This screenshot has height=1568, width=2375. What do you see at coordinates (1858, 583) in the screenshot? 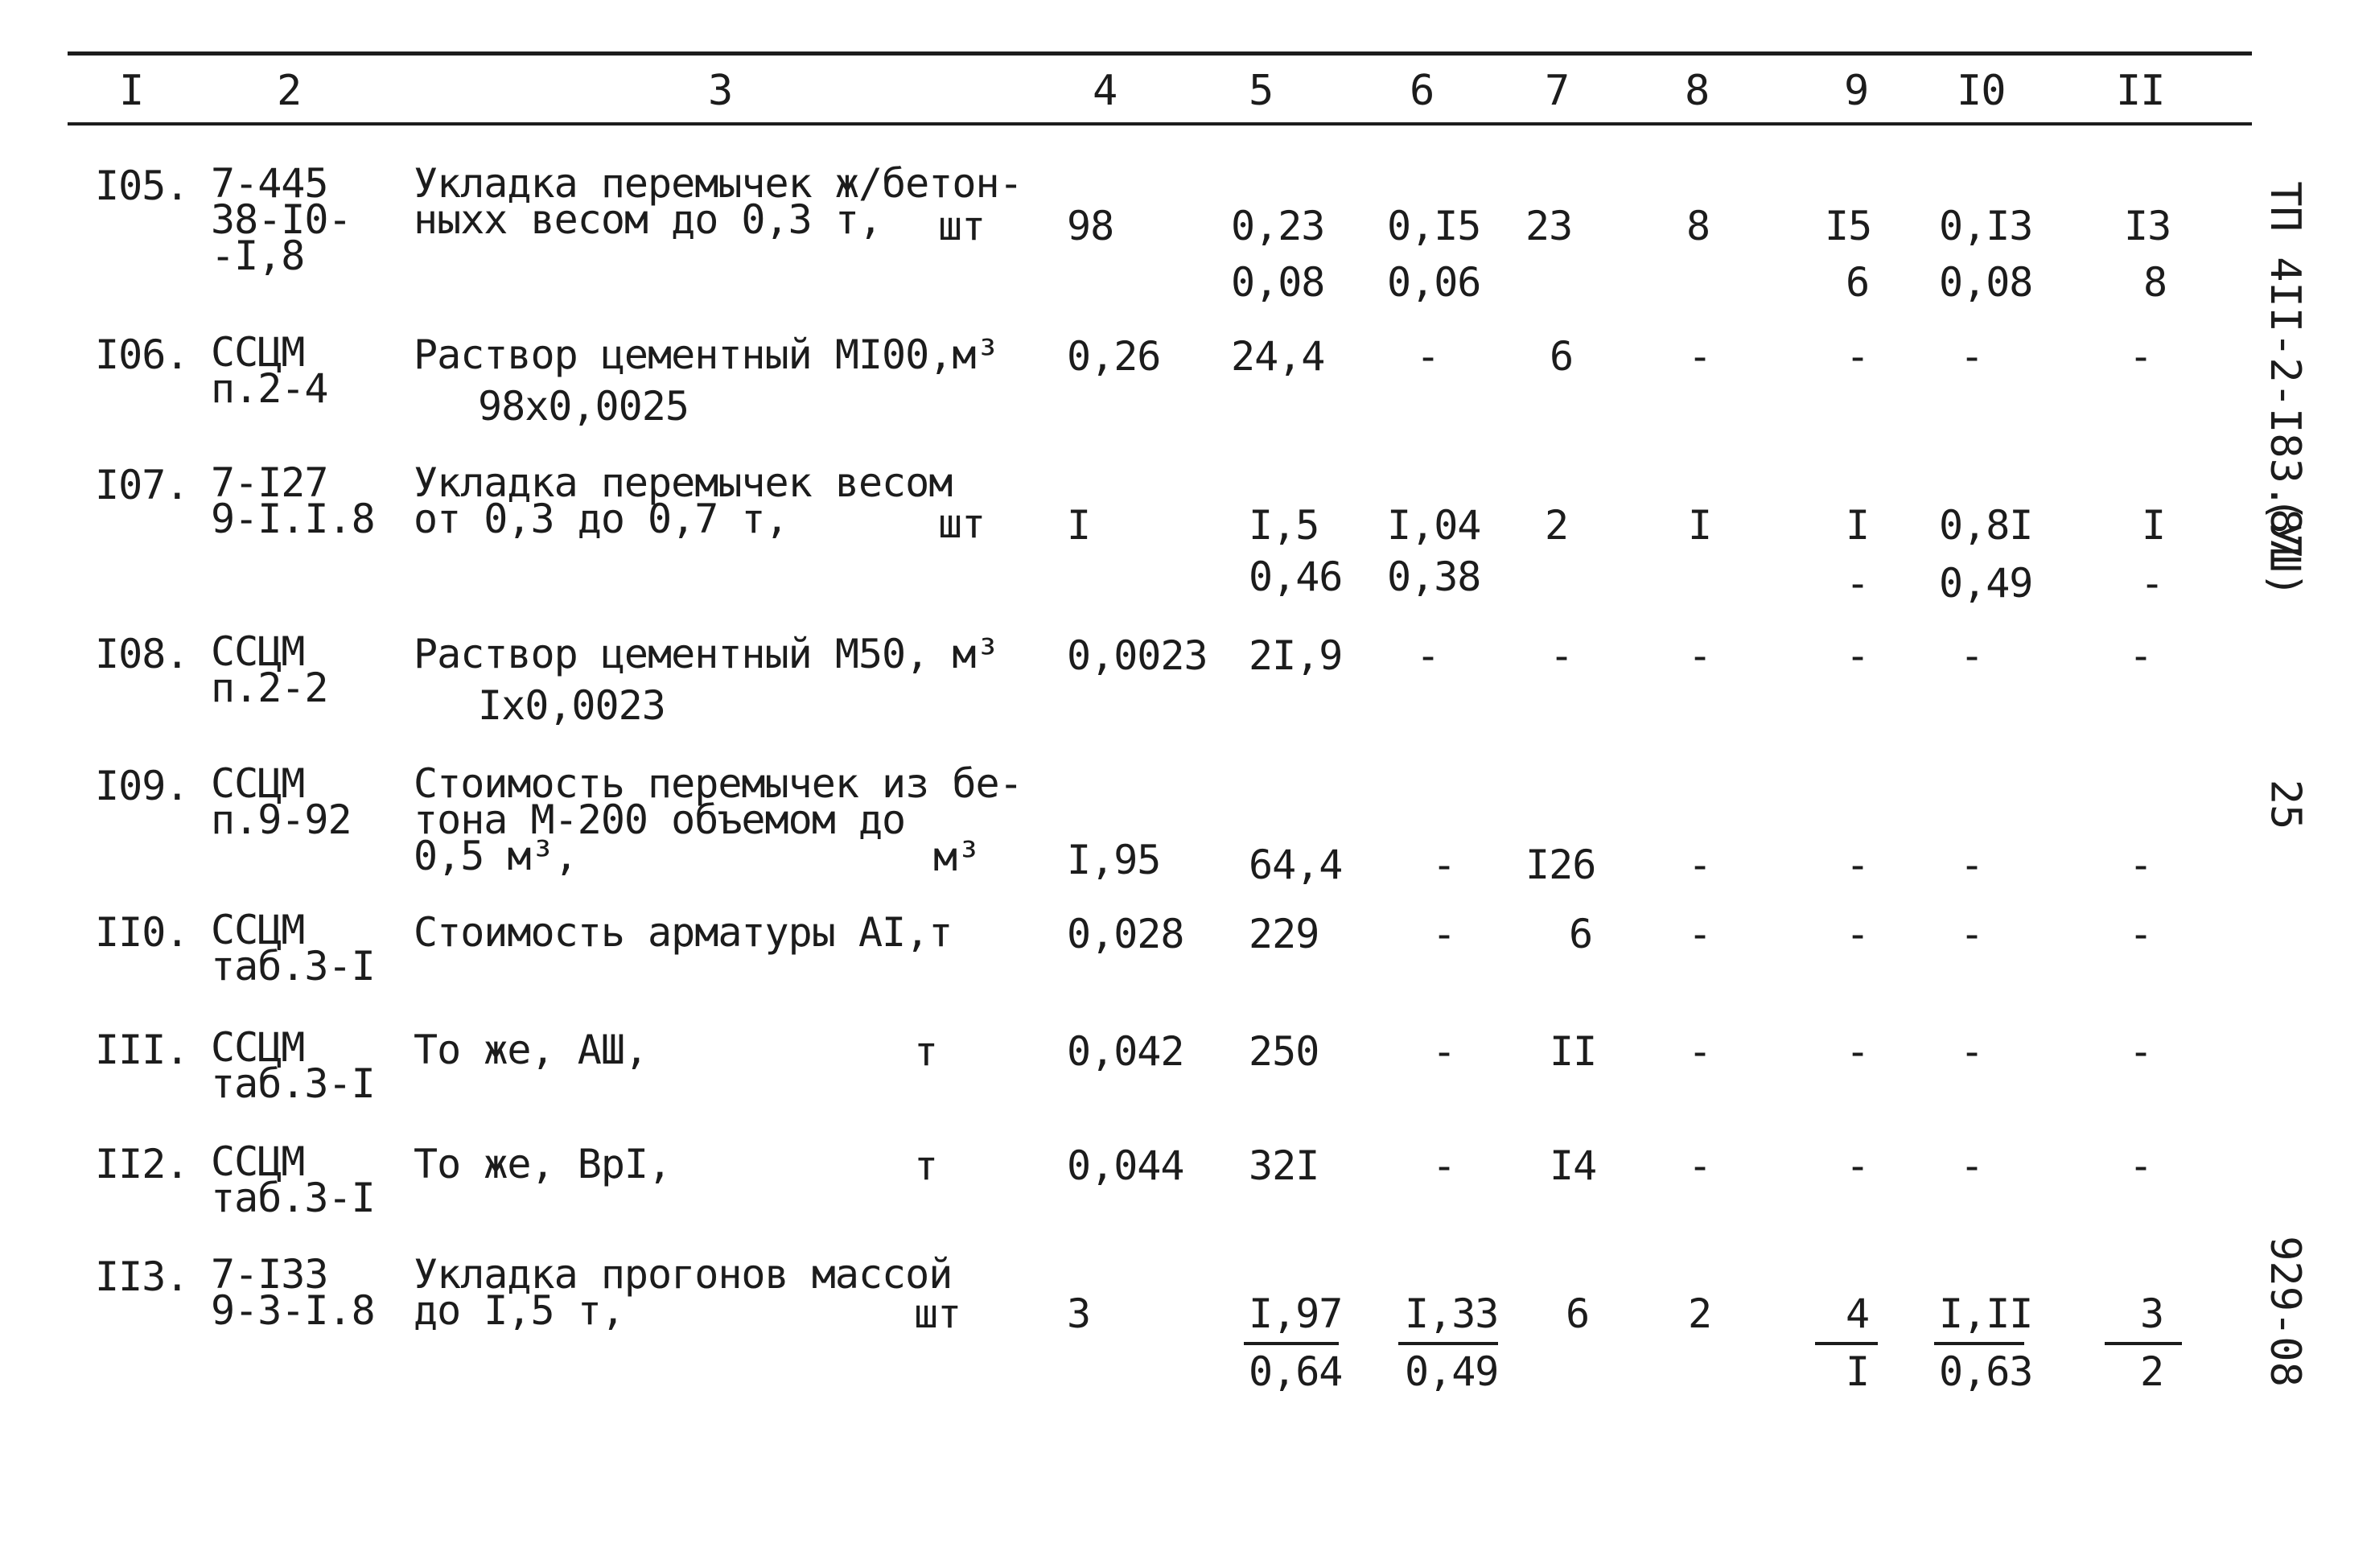
I see `col-9-subvalue: -` at bounding box center [1858, 583].